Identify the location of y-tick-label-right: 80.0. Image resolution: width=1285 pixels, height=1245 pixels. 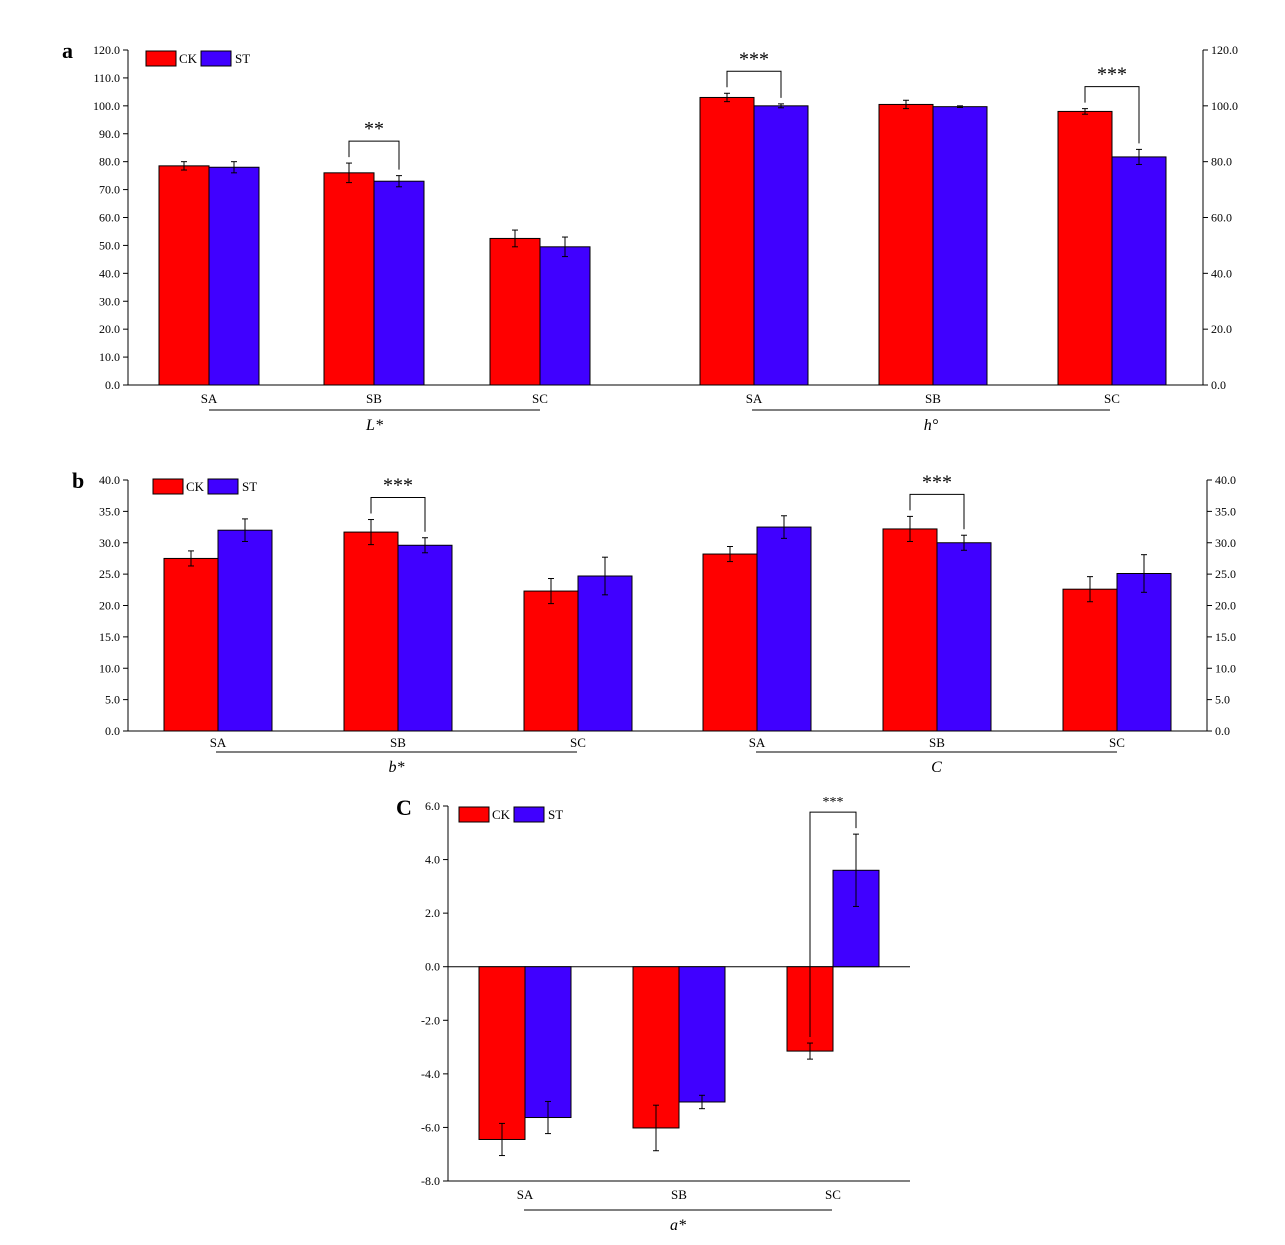
(1221, 162).